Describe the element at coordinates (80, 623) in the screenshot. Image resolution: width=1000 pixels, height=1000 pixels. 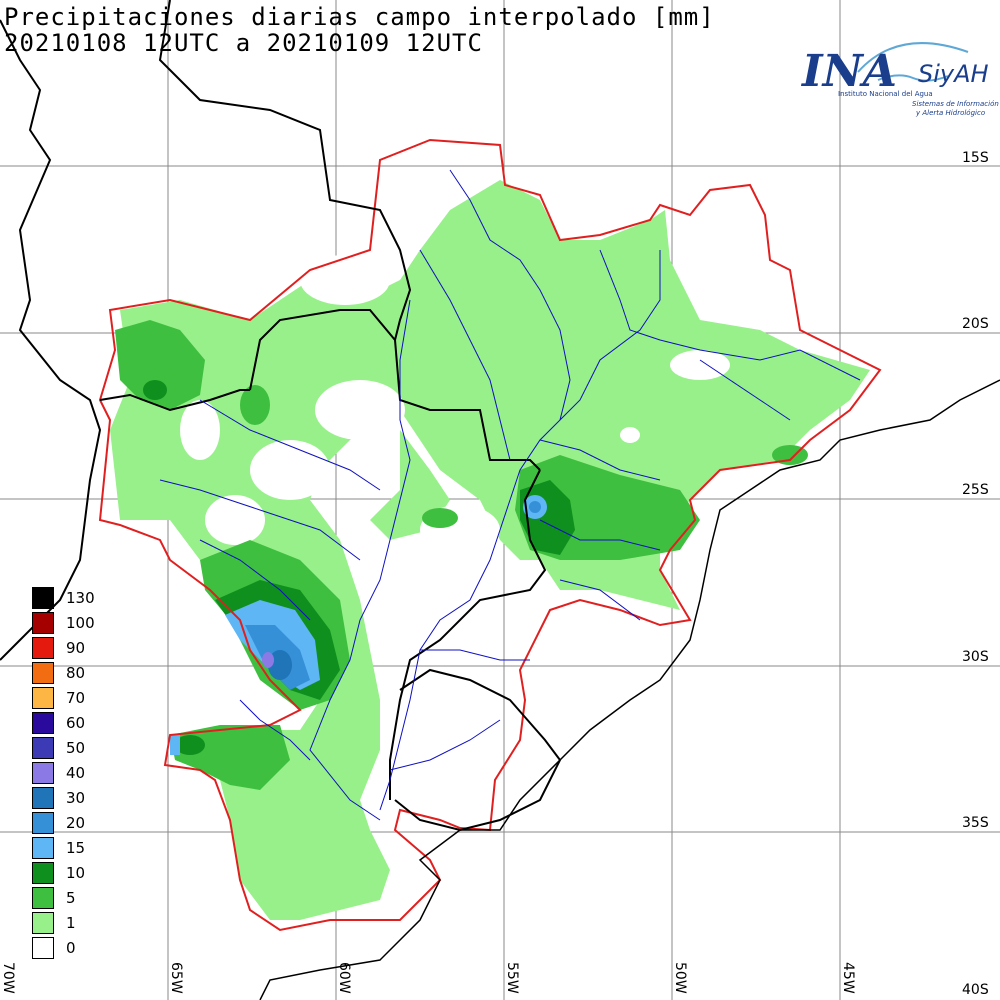
I see `legend-label: 100` at that location.